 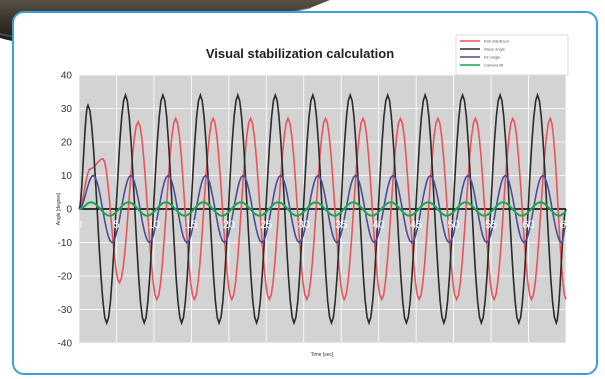 I want to click on x-tick-label: 55, so click(x=491, y=225).